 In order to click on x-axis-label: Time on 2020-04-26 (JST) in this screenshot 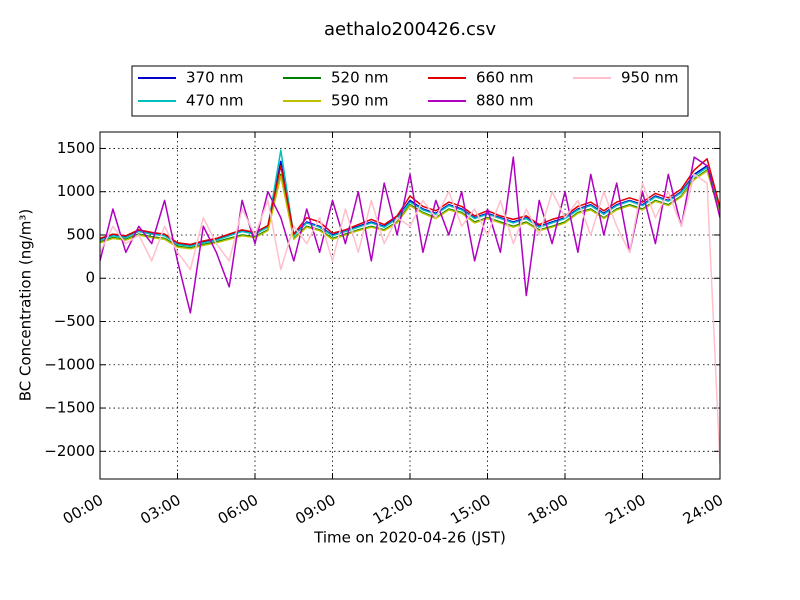, I will do `click(409, 538)`.